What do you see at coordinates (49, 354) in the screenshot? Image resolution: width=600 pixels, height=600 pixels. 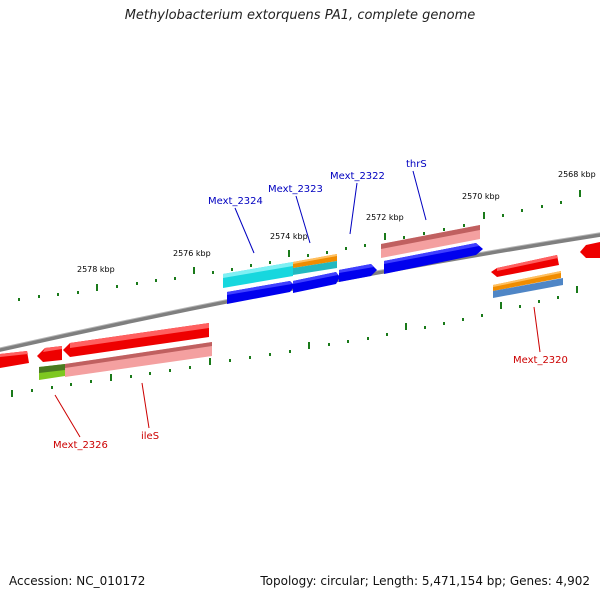 I see `gene-mext2326-red` at bounding box center [49, 354].